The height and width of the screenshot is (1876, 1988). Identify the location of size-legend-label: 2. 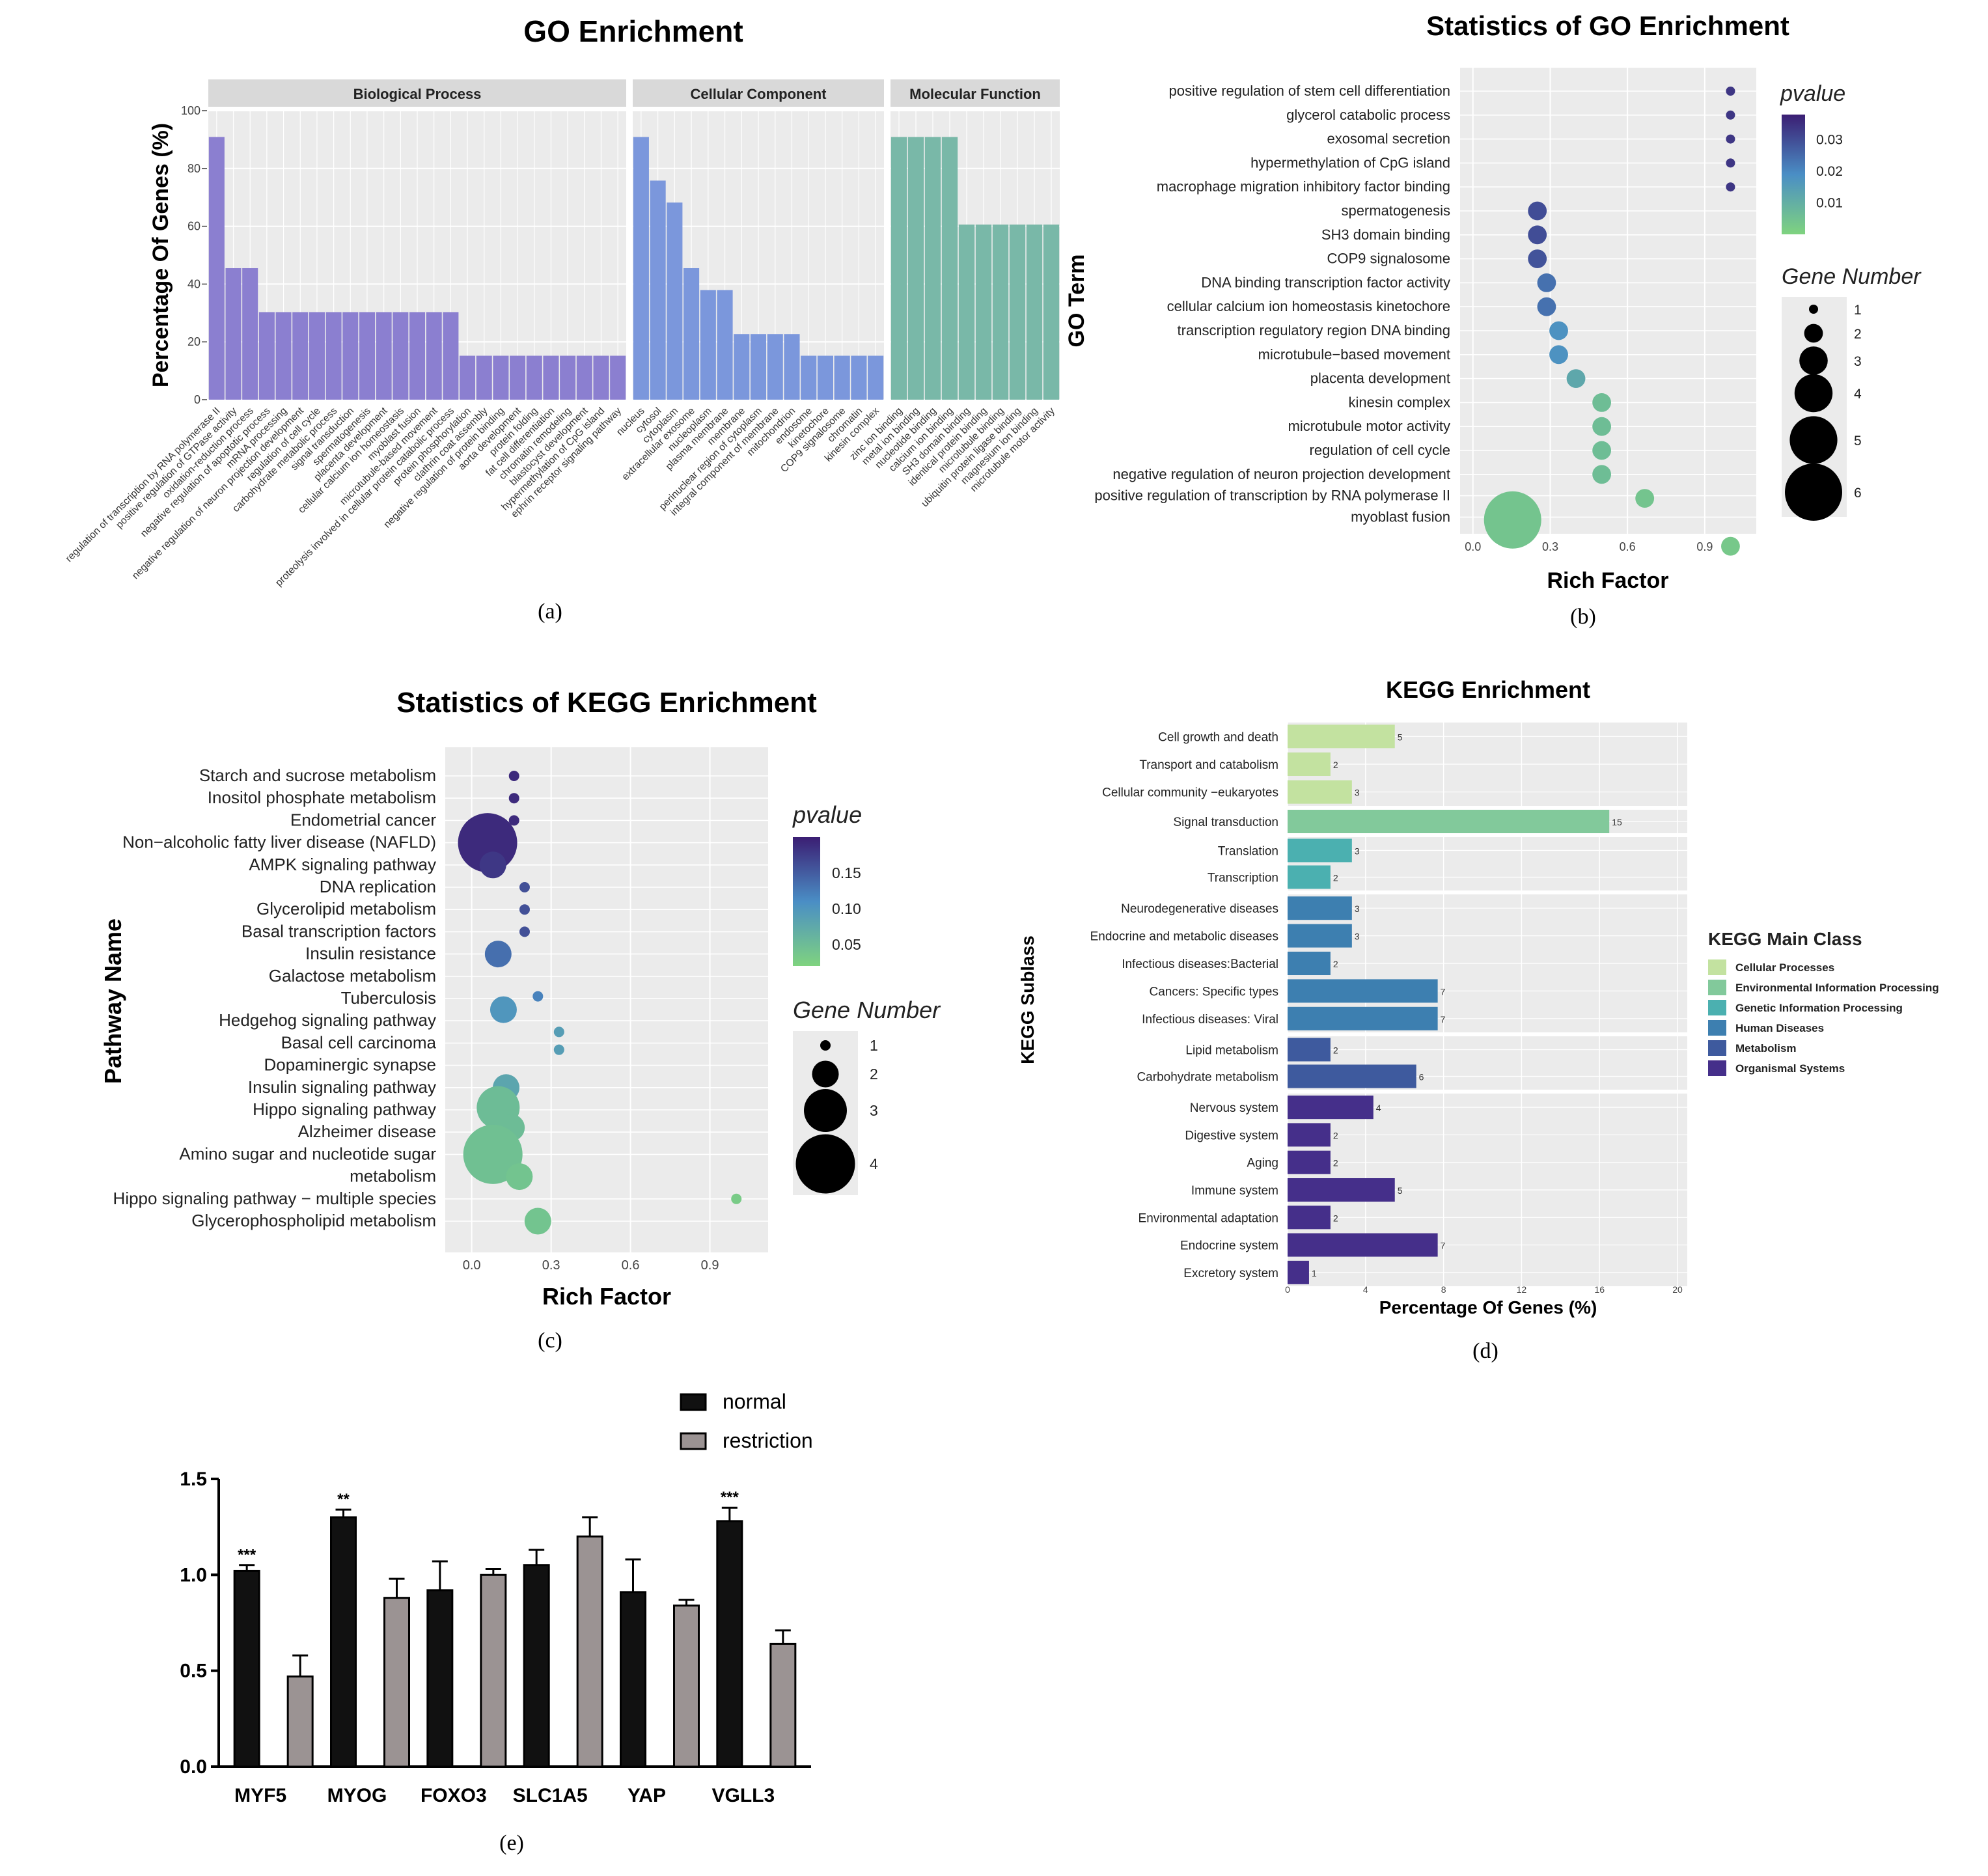
(1858, 334).